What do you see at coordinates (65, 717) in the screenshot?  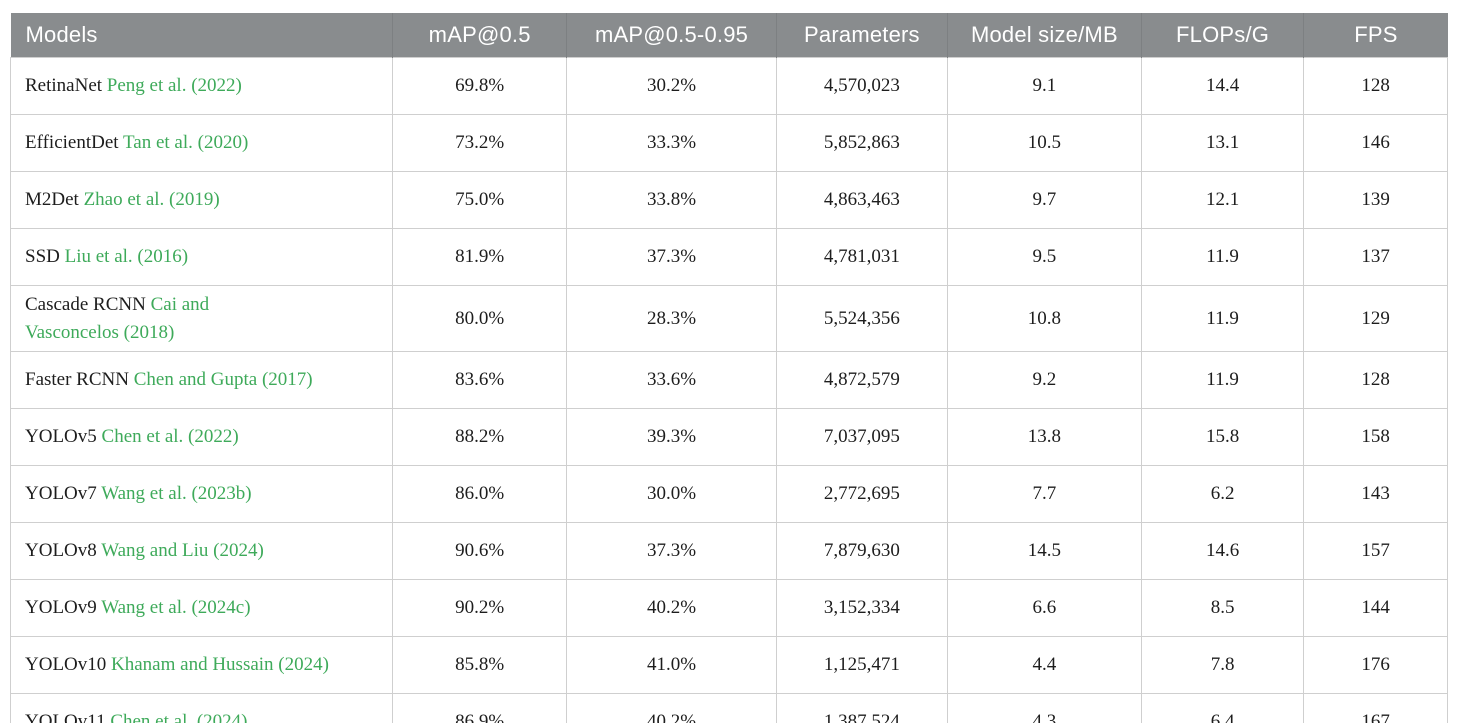 I see `model-name: YOLOv11` at bounding box center [65, 717].